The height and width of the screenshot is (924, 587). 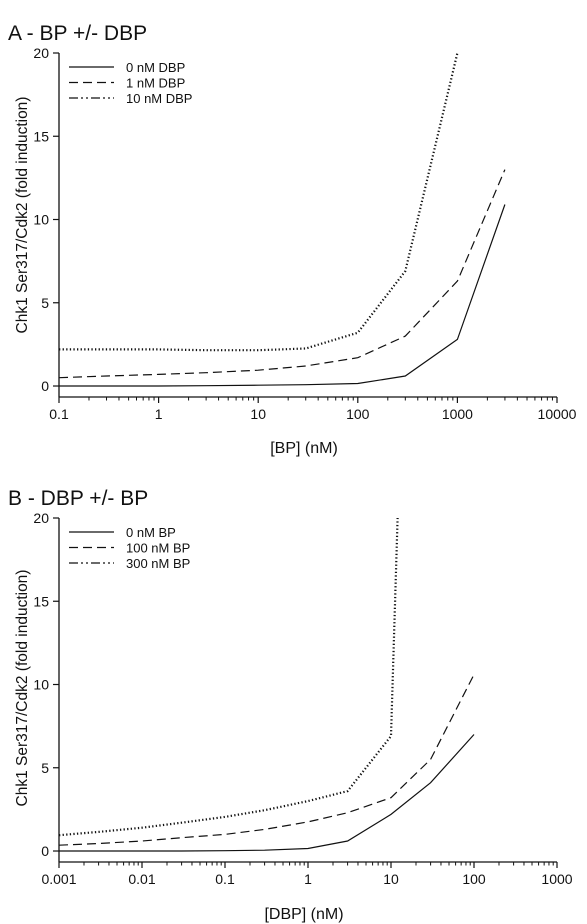 I want to click on panel-b-x-tick-label: 0.001, so click(x=58, y=879).